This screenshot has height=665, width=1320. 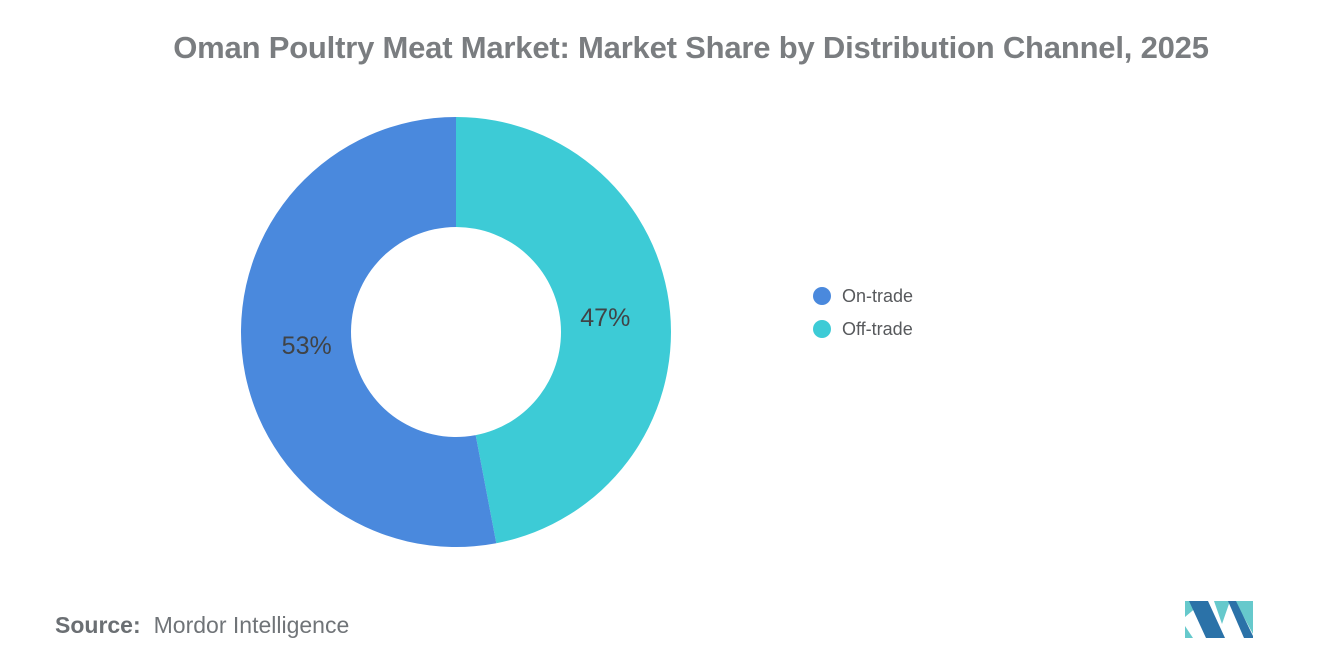 What do you see at coordinates (822, 296) in the screenshot?
I see `legend-swatch-on-trade` at bounding box center [822, 296].